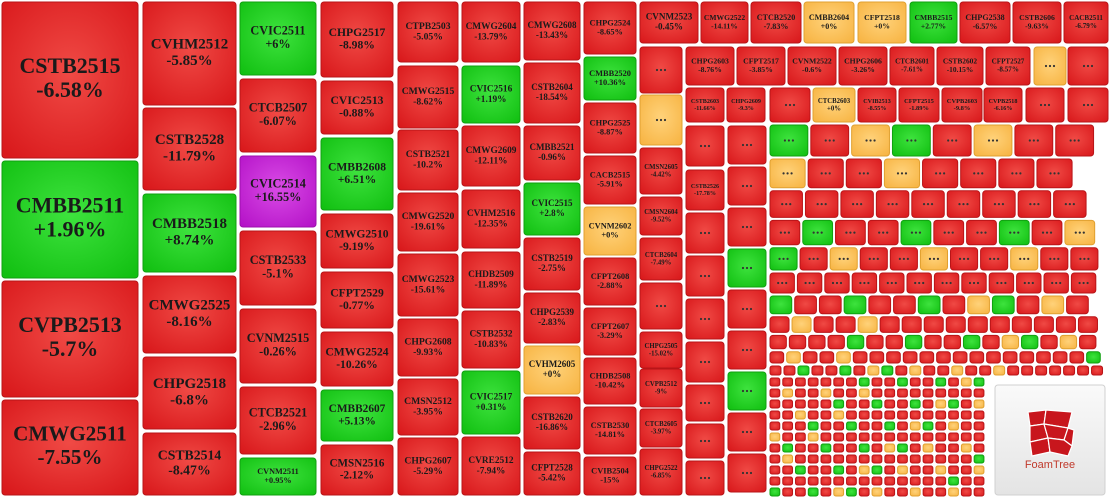  I want to click on cell-label: CTPB2503, so click(427, 26).